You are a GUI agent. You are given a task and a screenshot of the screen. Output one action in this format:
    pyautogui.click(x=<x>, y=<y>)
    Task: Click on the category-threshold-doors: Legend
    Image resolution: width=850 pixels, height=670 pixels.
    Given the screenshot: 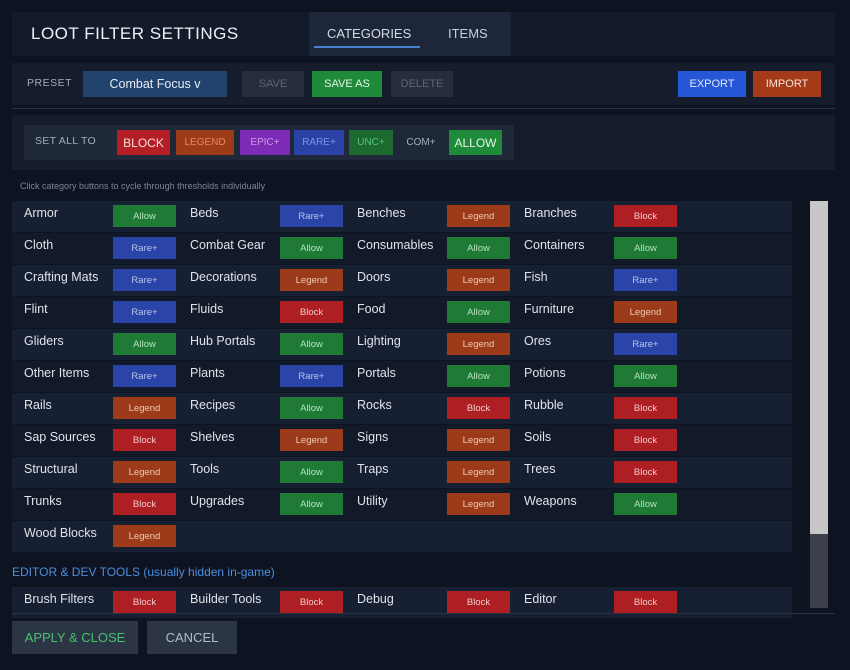 What is the action you would take?
    pyautogui.click(x=478, y=280)
    